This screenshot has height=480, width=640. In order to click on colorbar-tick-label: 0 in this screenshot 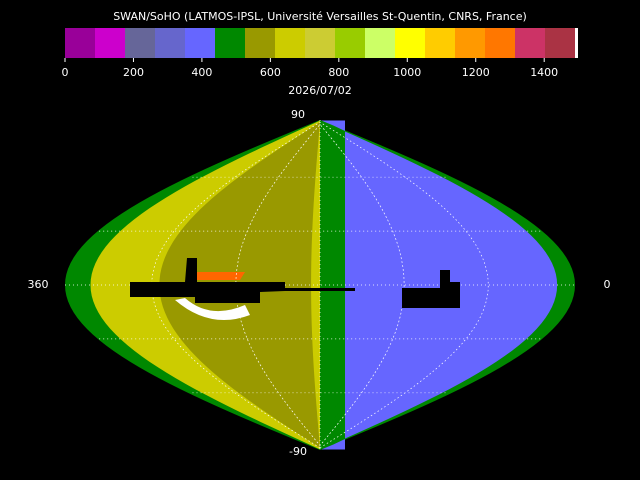, I will do `click(65, 72)`.